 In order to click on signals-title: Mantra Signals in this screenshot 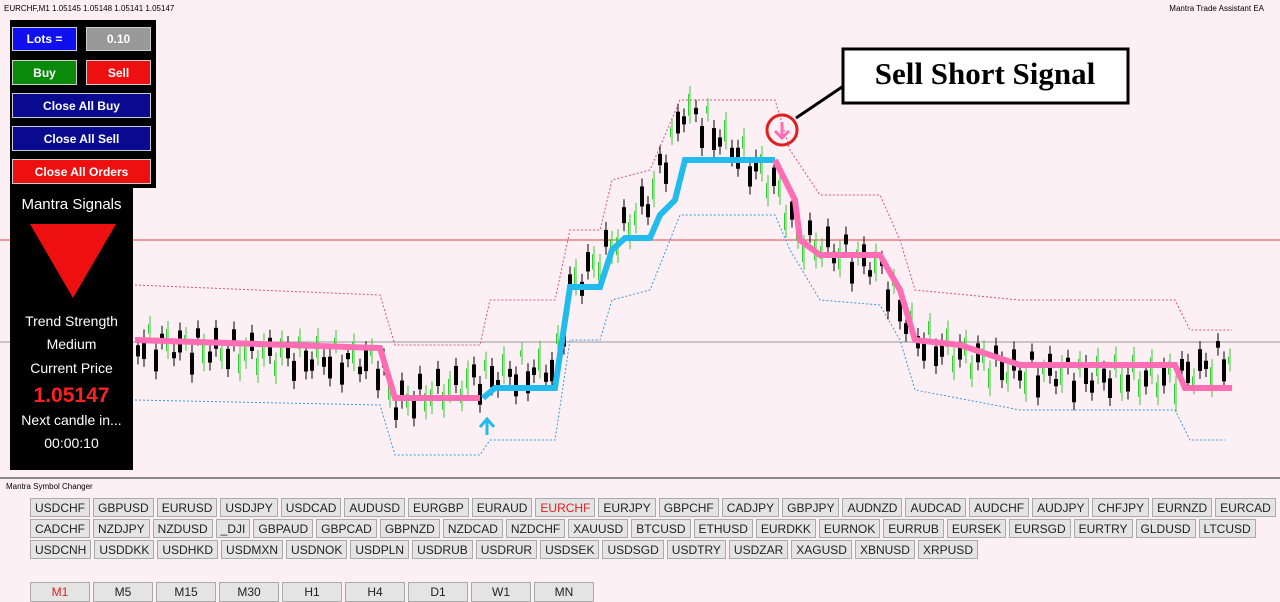, I will do `click(71, 204)`.